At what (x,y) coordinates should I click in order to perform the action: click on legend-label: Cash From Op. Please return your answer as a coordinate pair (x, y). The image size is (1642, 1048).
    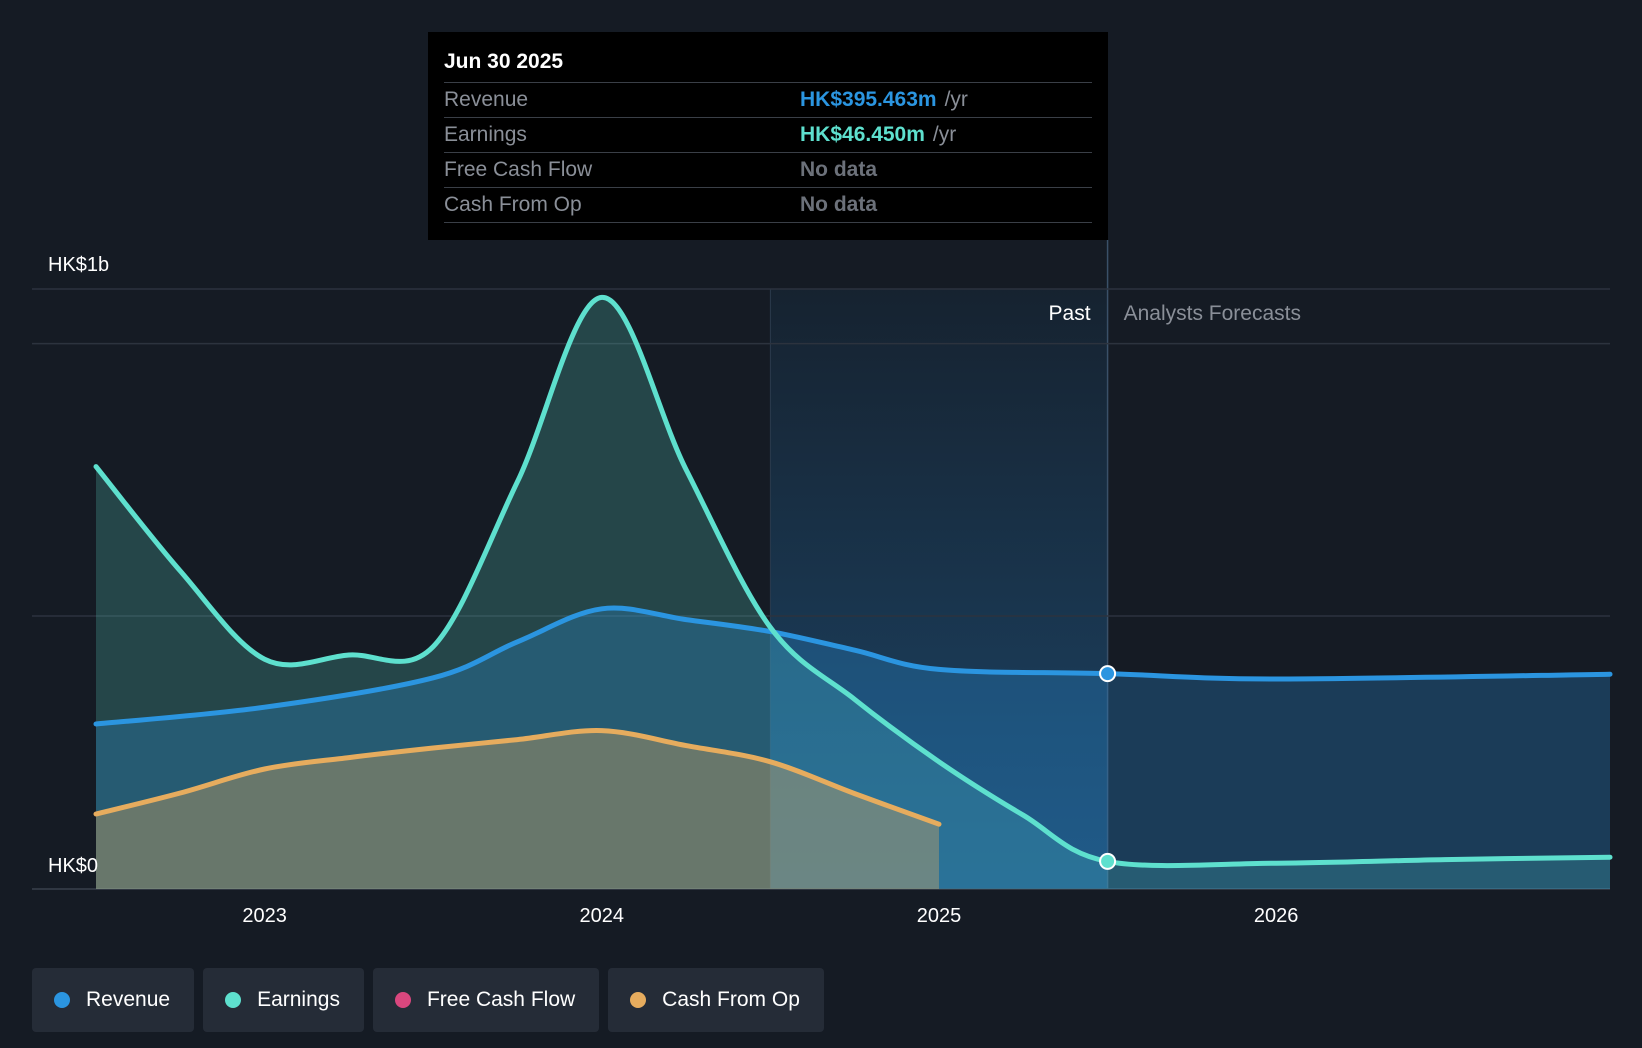
    Looking at the image, I should click on (731, 999).